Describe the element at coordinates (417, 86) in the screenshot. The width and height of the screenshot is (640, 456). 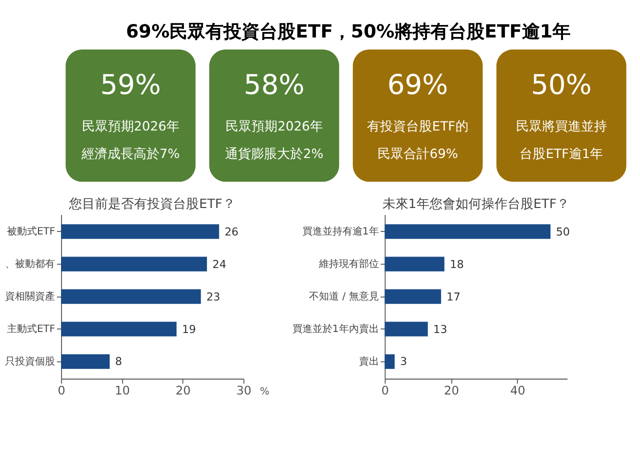
I see `text: 69%` at that location.